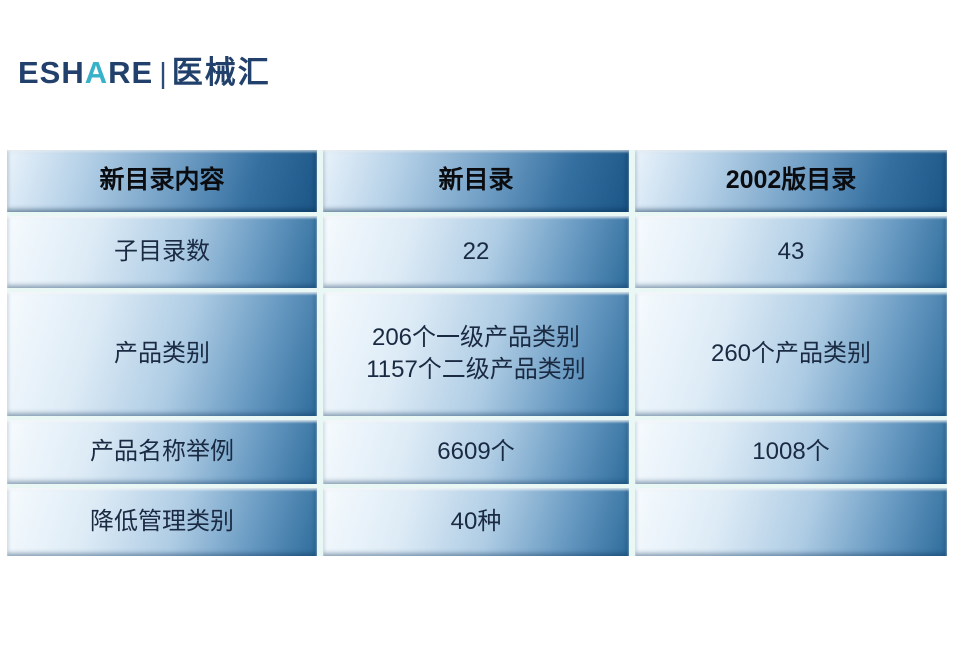 This screenshot has width=960, height=654. I want to click on cell-subcatalog-2002: 43, so click(791, 252).